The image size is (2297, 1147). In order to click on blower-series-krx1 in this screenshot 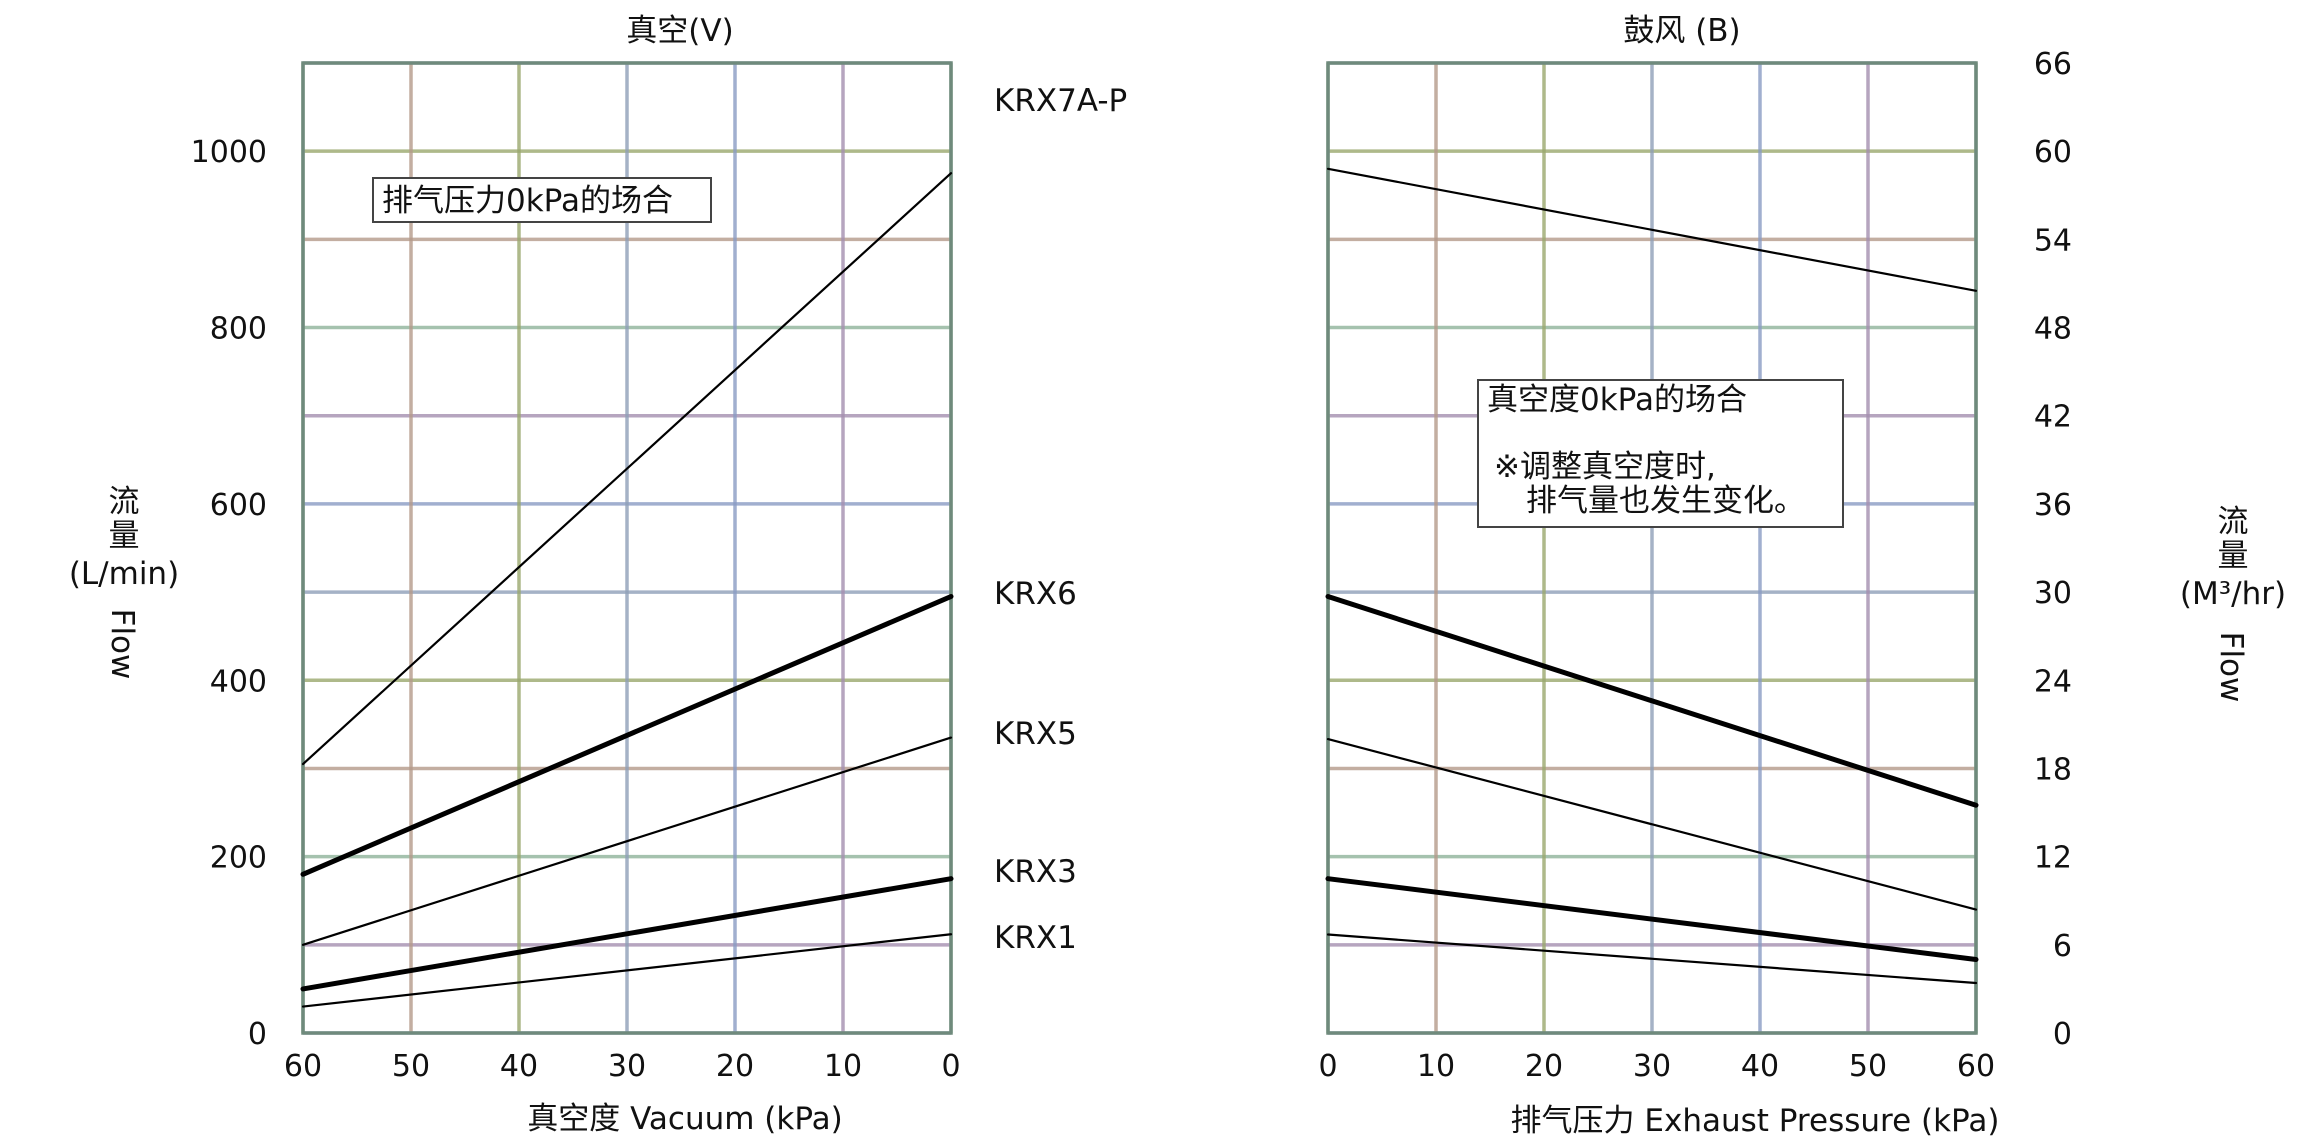, I will do `click(1652, 959)`.